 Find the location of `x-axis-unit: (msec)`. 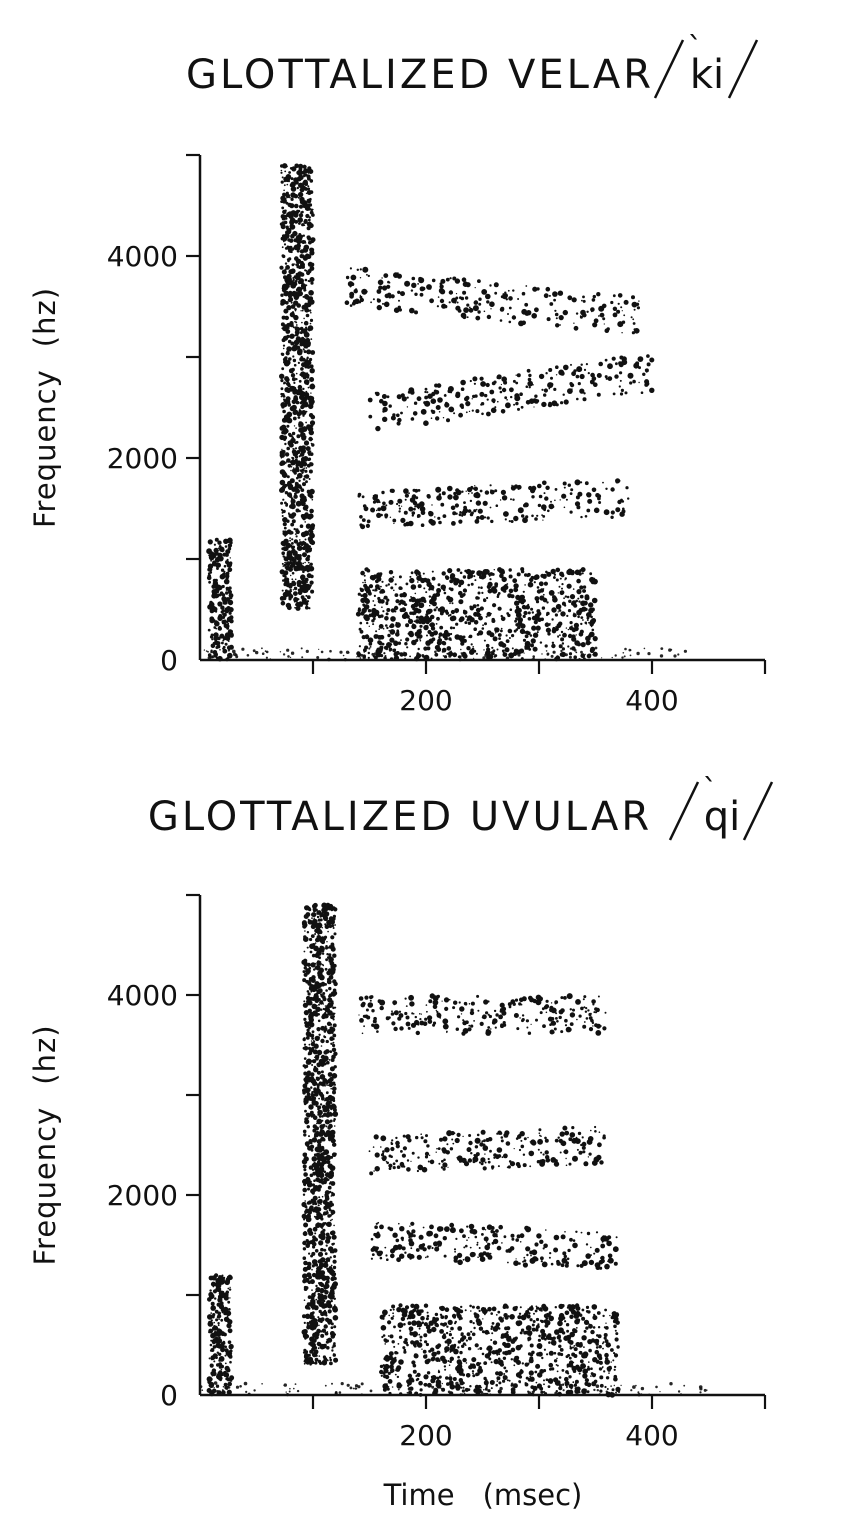

x-axis-unit: (msec) is located at coordinates (533, 1495).